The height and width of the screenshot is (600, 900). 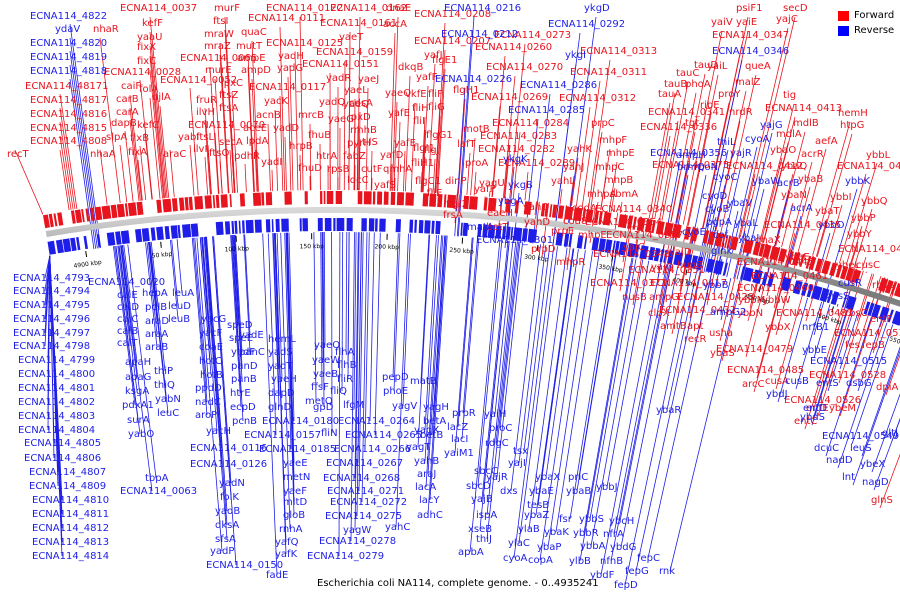 I want to click on reverse-gene-label: ampH, so click(x=691, y=155).